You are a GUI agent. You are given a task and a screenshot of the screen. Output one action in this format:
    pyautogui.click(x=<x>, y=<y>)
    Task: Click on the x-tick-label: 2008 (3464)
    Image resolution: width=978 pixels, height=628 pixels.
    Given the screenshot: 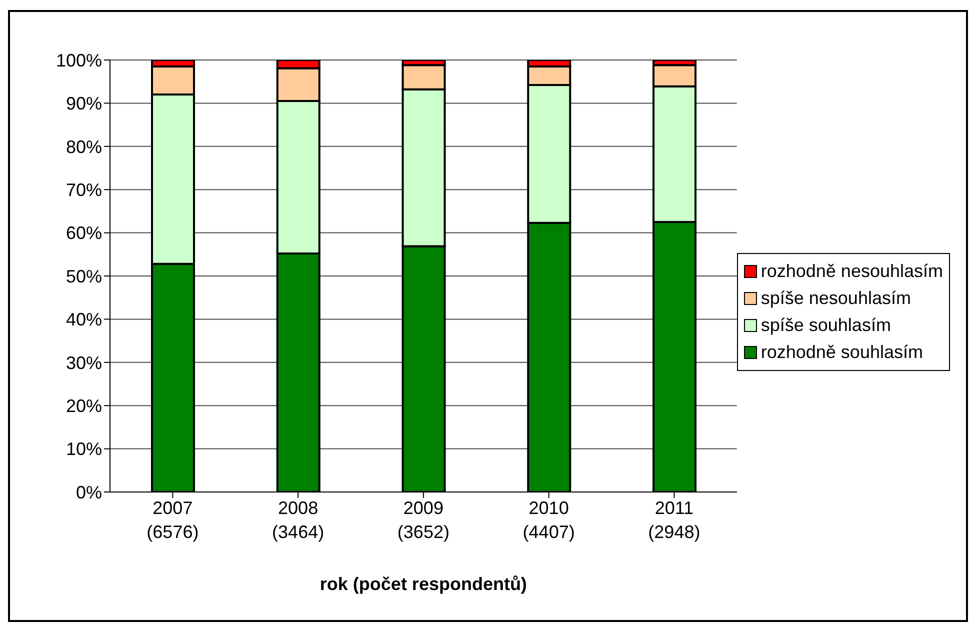 What is the action you would take?
    pyautogui.click(x=298, y=520)
    